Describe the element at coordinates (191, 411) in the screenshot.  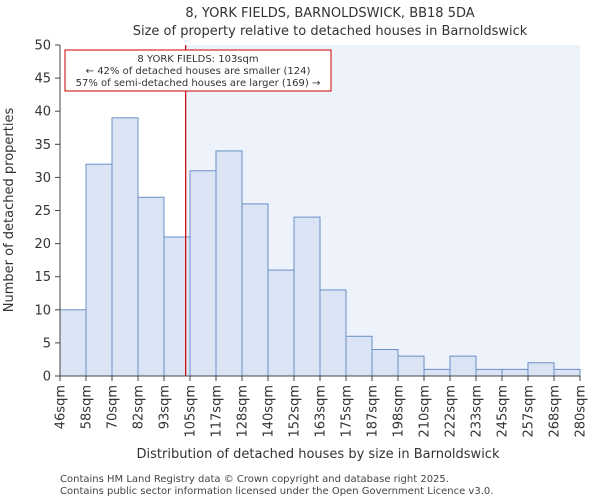
I see `x-tick-label: 105sqm` at that location.